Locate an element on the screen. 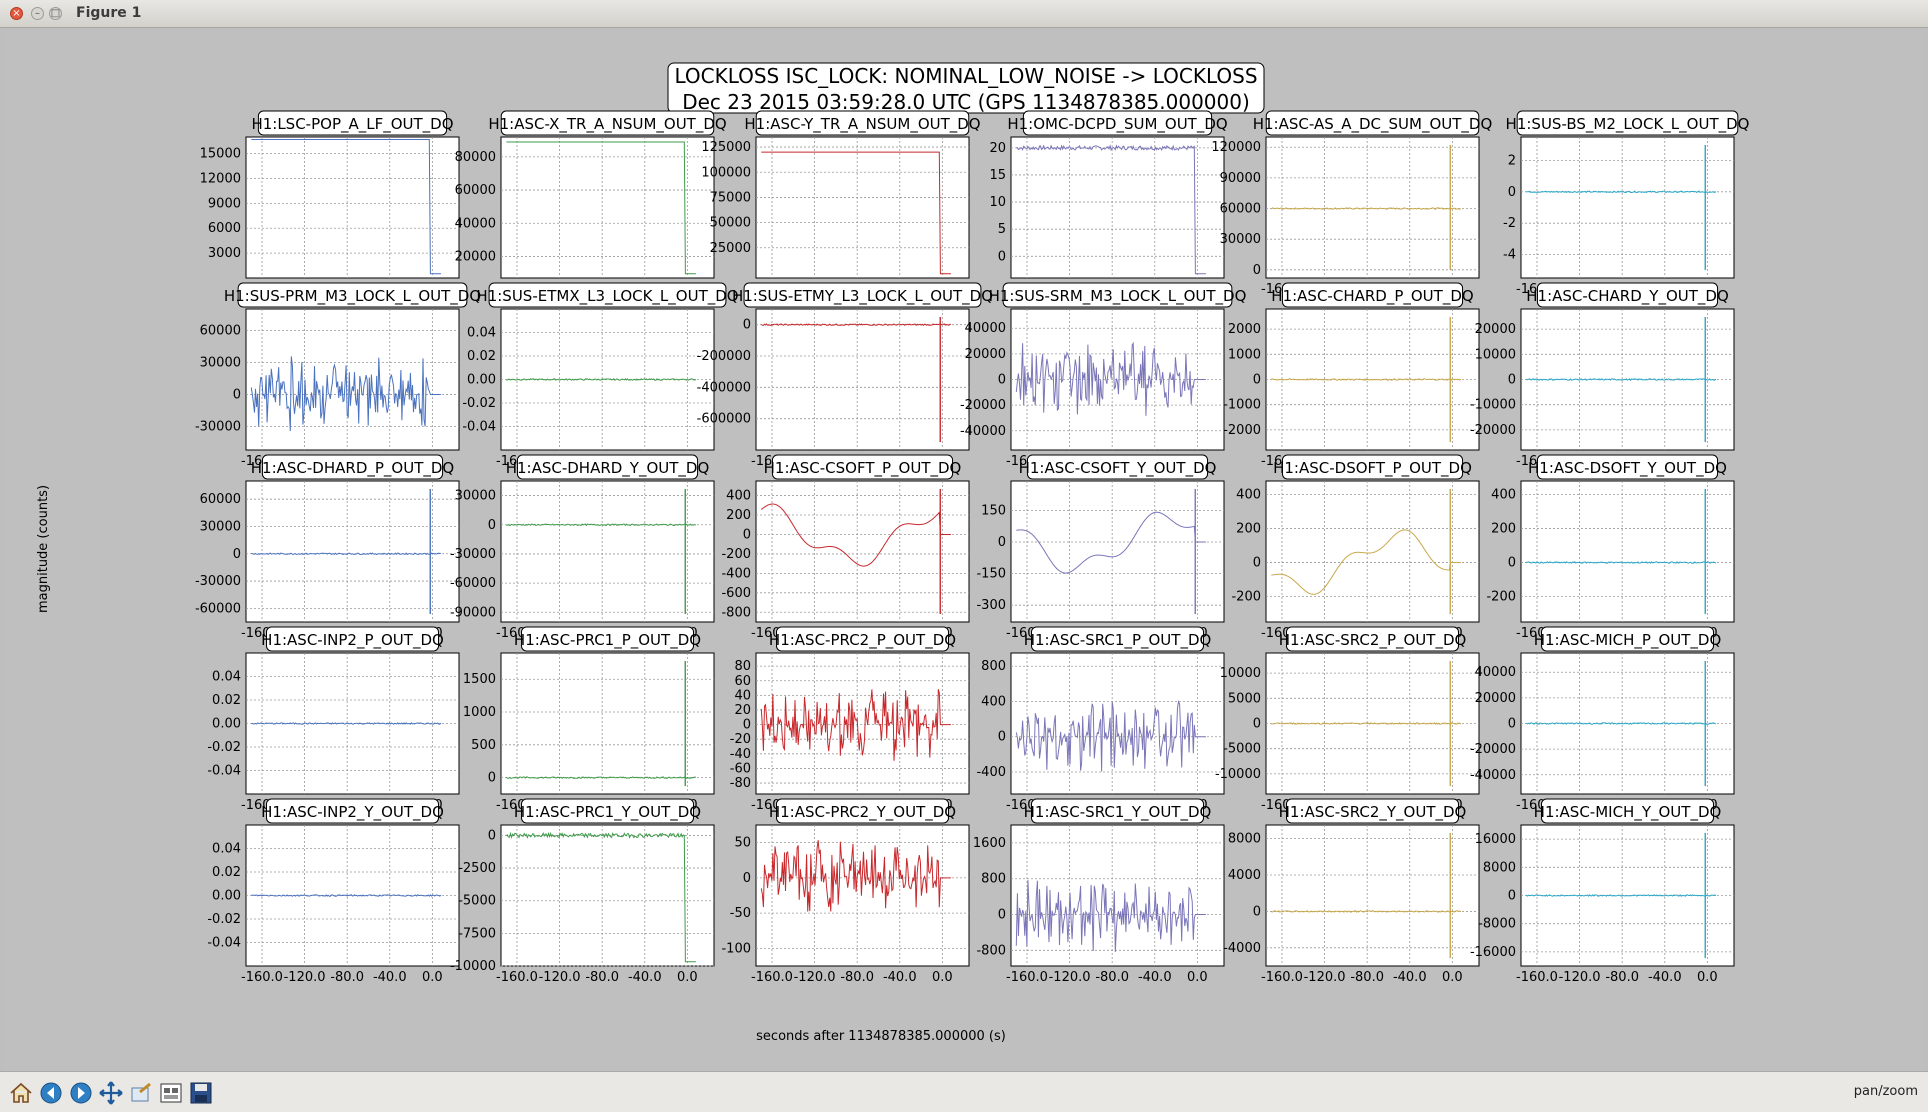 The height and width of the screenshot is (1112, 1928). subplot-title: H1:ASC-Y_TR_A_NSUM_OUT_DQ is located at coordinates (862, 123).